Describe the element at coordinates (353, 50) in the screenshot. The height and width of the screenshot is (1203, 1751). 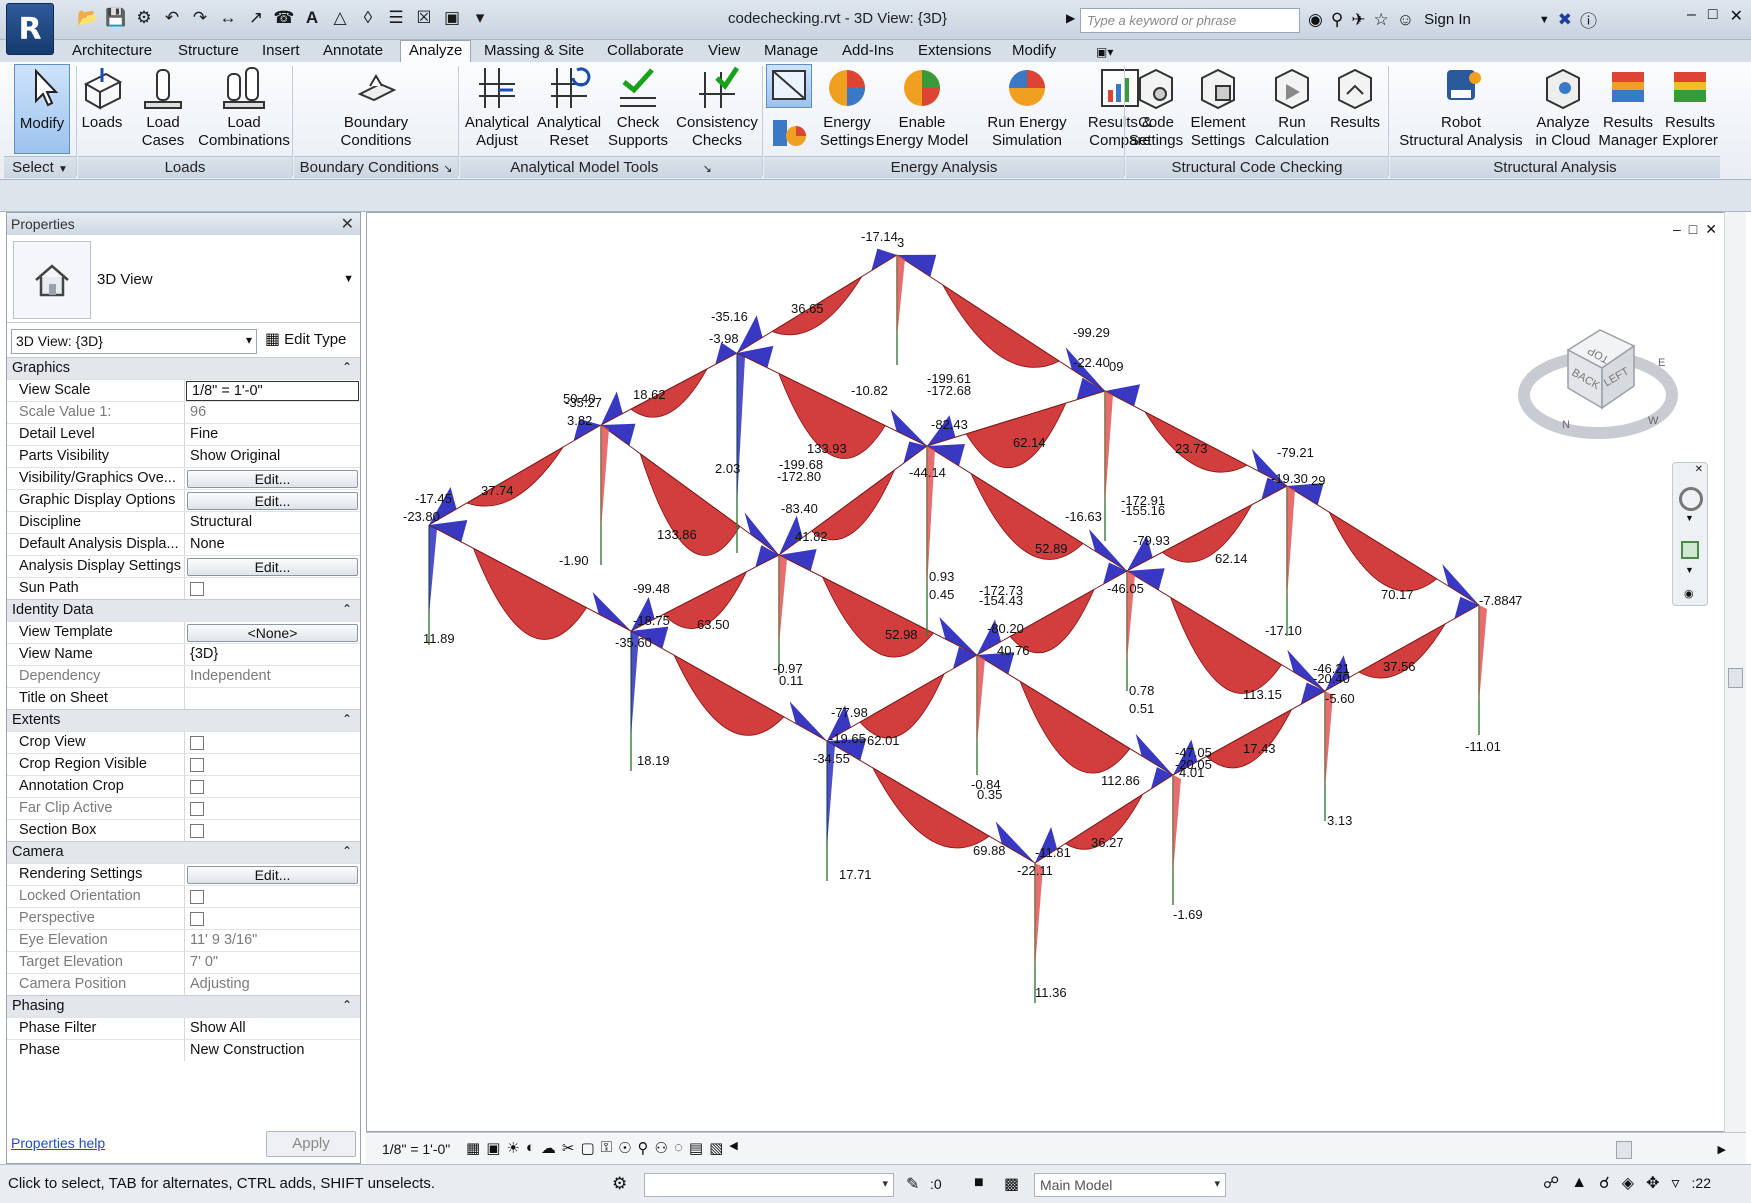
I see `tab-annotate: Annotate` at that location.